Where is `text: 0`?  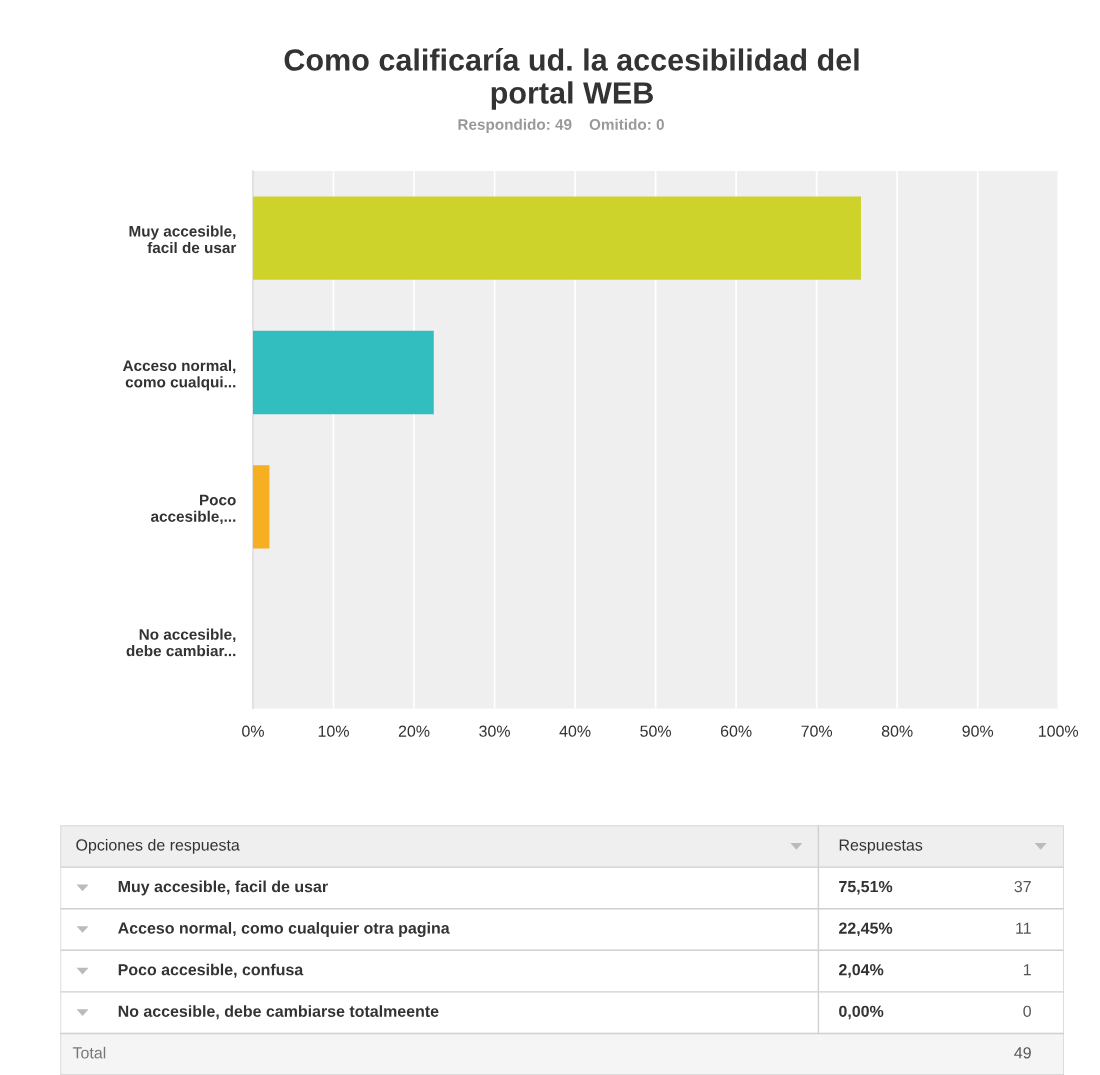 text: 0 is located at coordinates (1027, 1011).